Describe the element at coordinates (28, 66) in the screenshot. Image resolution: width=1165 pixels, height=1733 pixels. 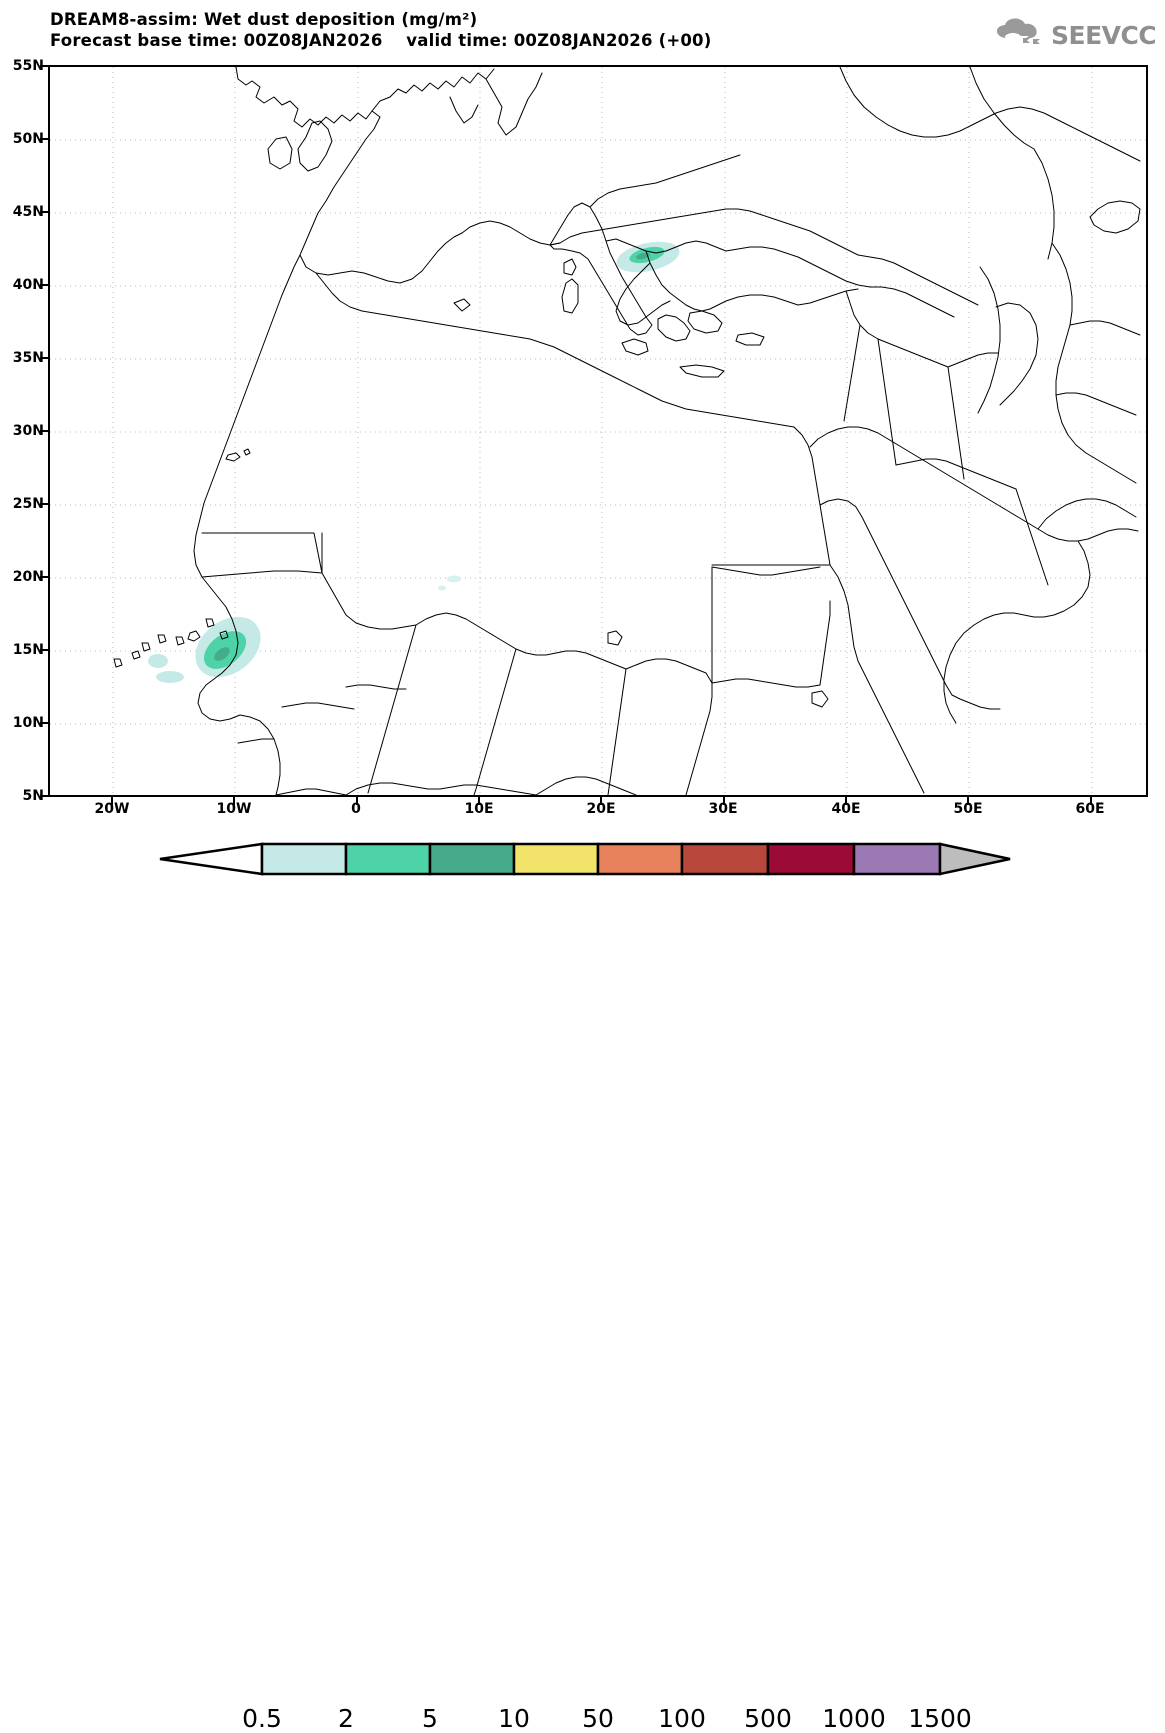
I see `y-tick-label: 55N` at that location.